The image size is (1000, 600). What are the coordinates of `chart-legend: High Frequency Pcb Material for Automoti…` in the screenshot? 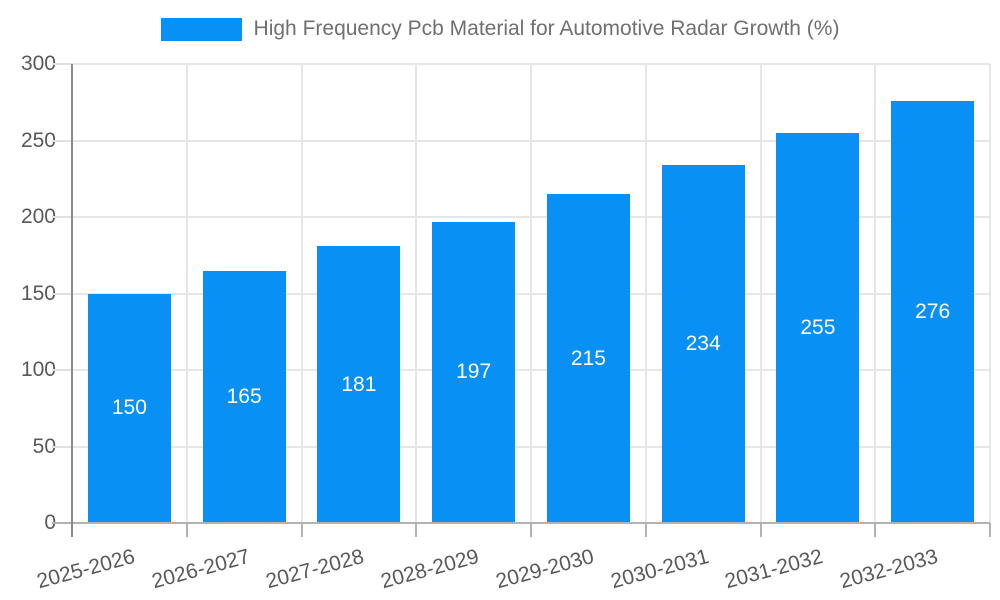 It's located at (500, 29).